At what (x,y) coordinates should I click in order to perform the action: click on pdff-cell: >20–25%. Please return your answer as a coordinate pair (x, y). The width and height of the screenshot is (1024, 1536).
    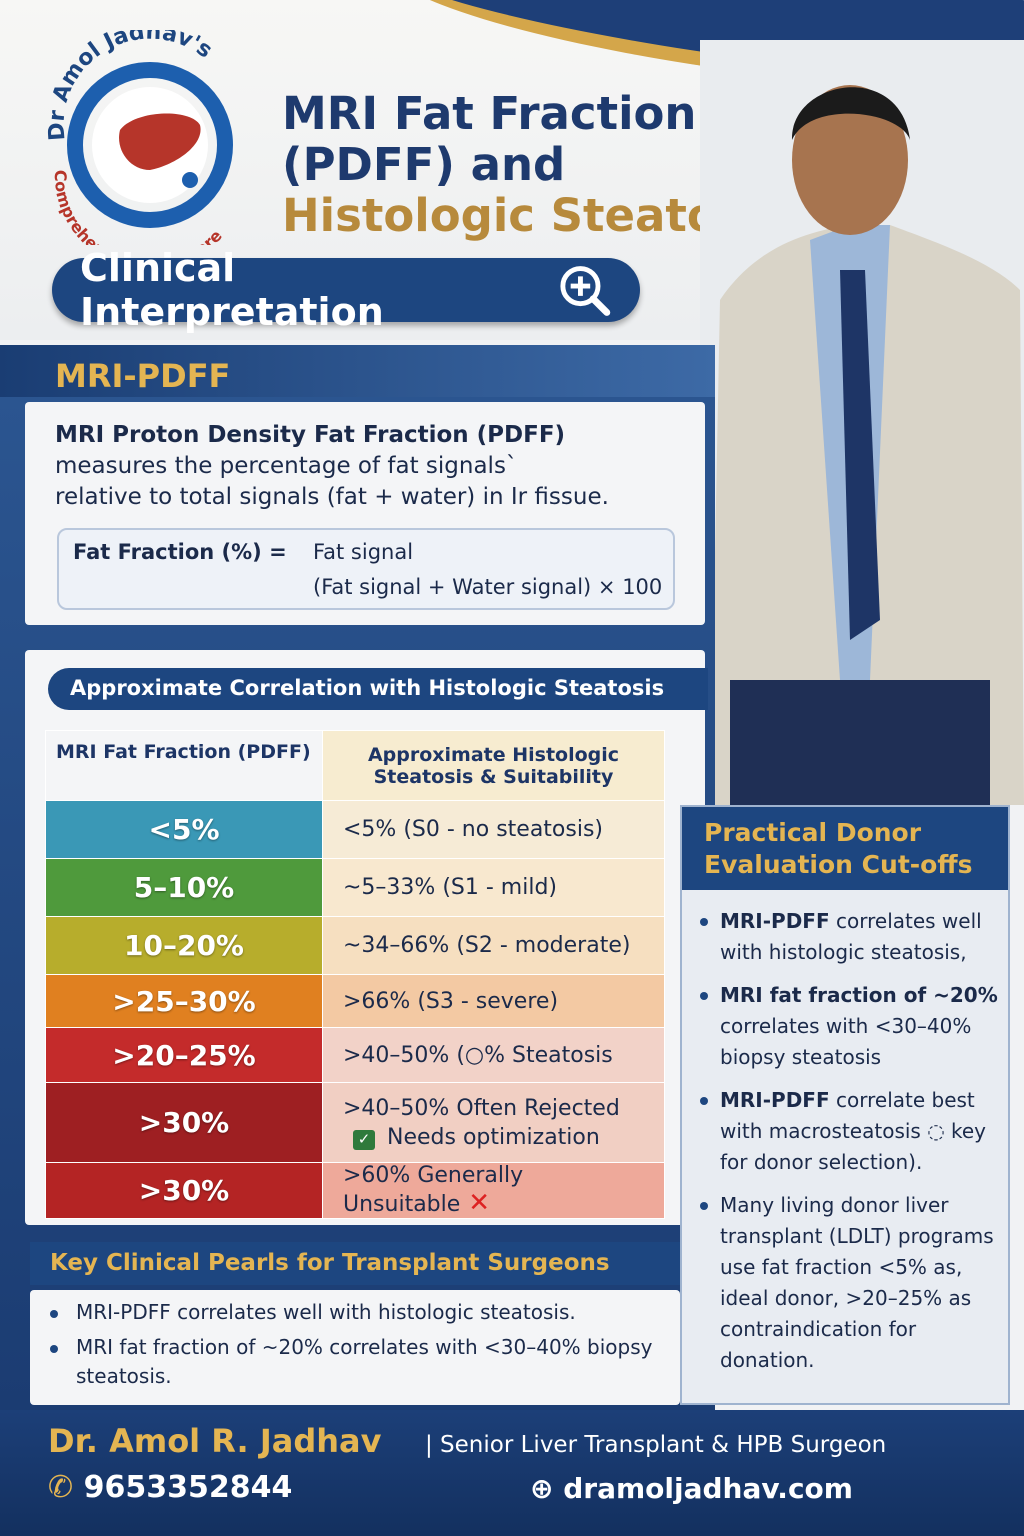
    Looking at the image, I should click on (184, 1055).